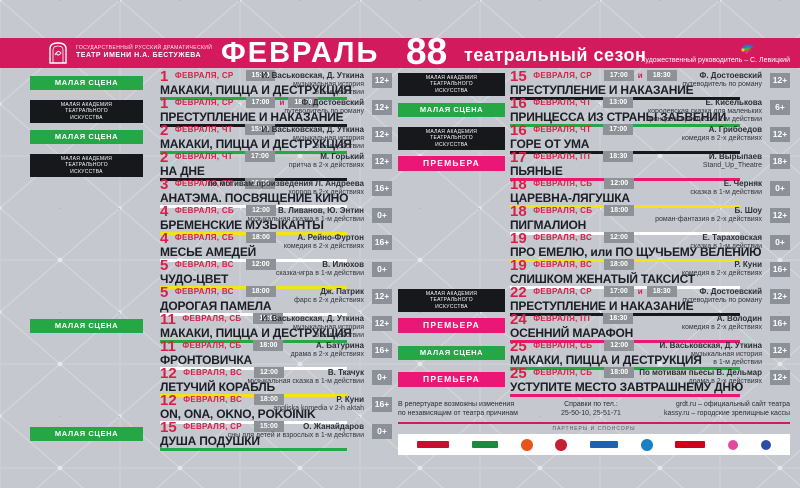 The image size is (800, 488). Describe the element at coordinates (276, 157) in the screenshot. I see `date-line: 2 ФЕВРАЛЯ, ЧТ 17:00` at that location.